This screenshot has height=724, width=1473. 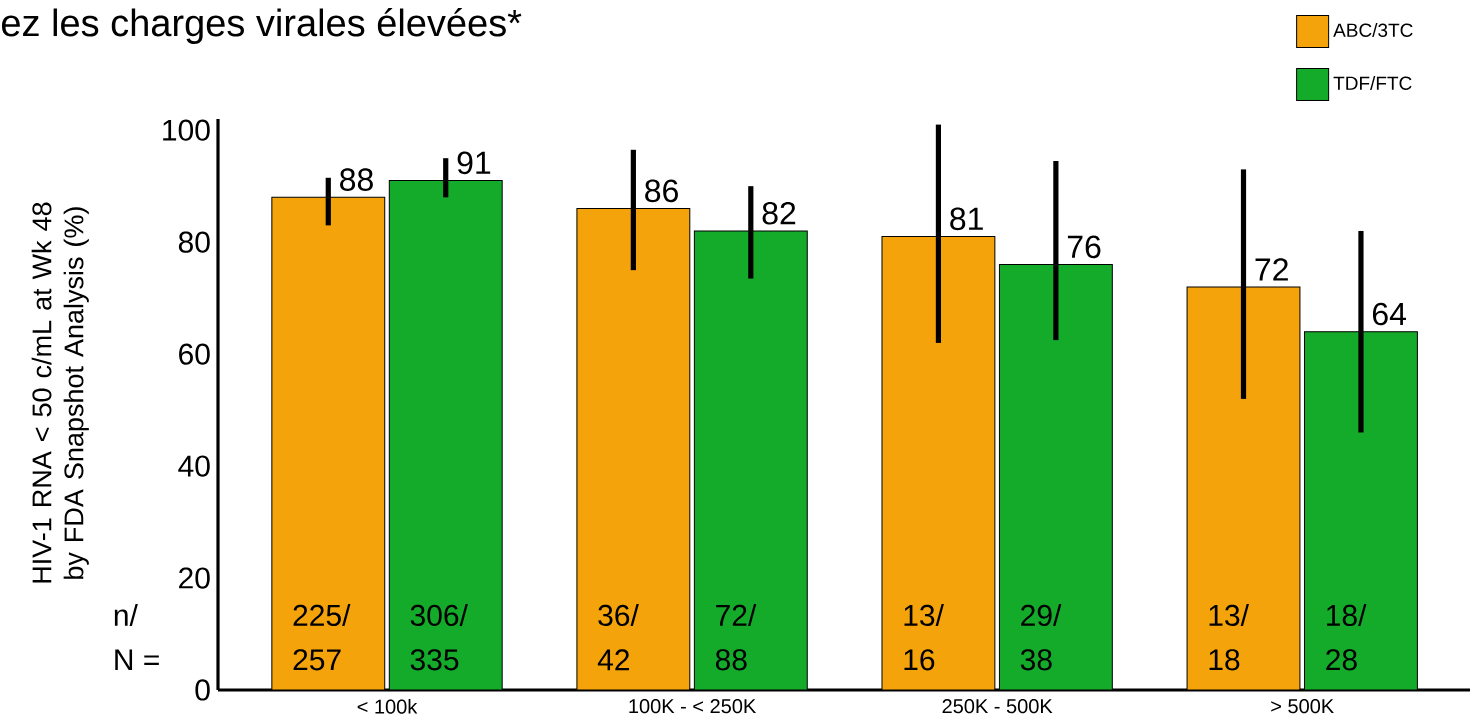 I want to click on annotation: 28, so click(x=1341, y=660).